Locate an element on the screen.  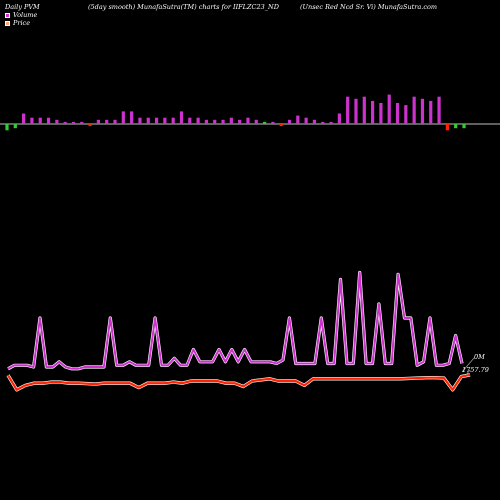
price-label-leader is located at coordinates (468, 372).